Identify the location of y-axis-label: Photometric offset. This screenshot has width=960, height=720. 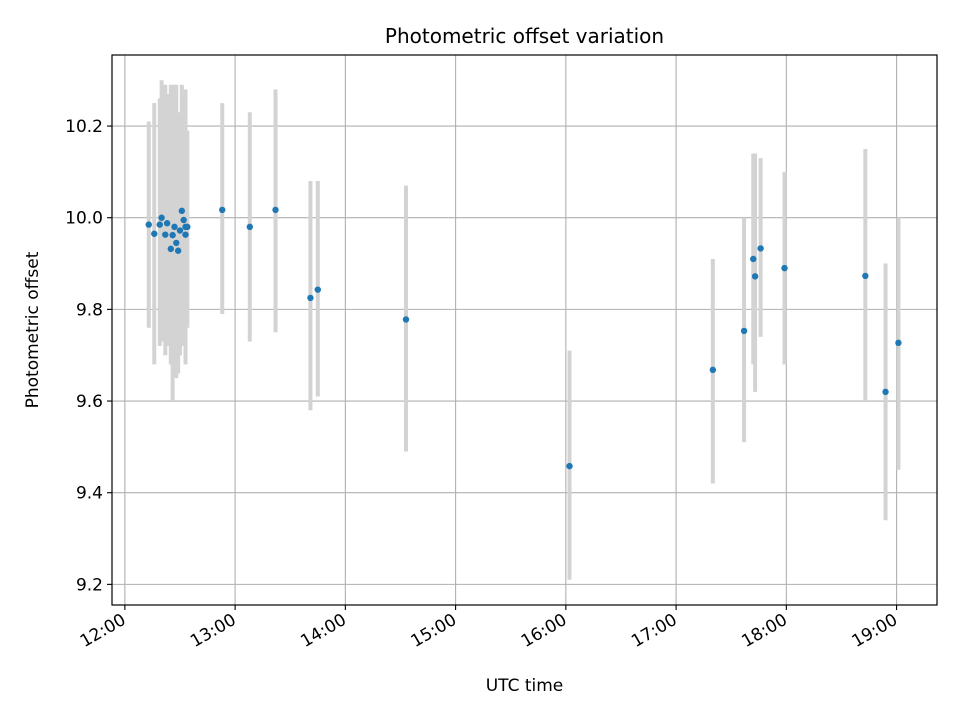
(33, 329).